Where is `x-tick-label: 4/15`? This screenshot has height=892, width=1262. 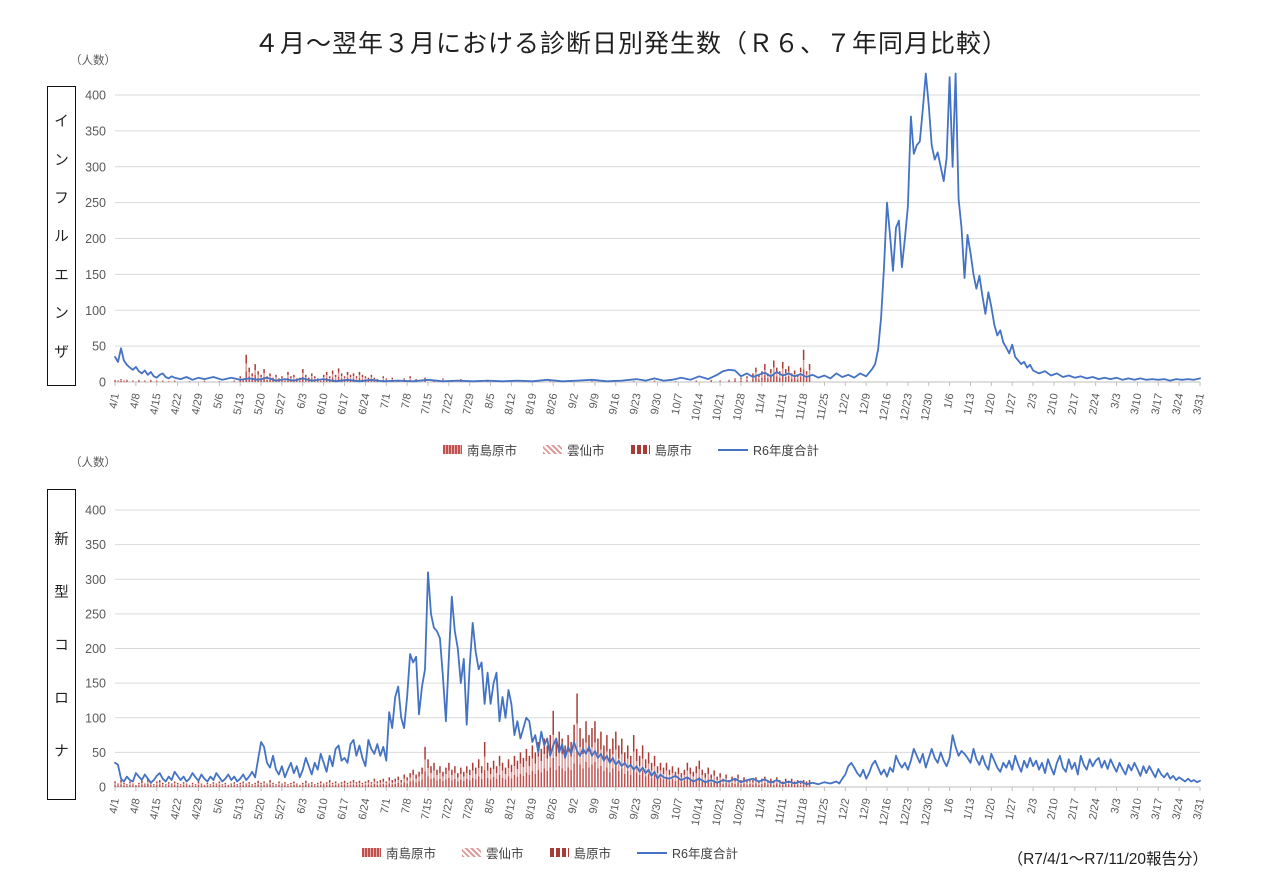 x-tick-label: 4/15 is located at coordinates (156, 403).